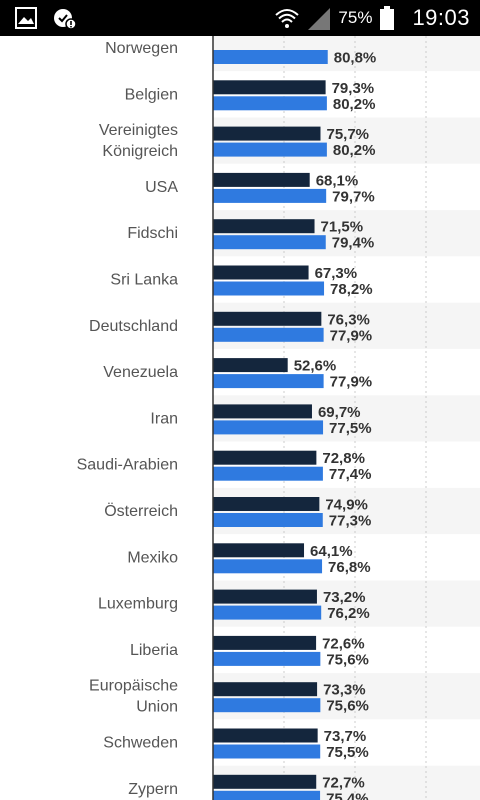 This screenshot has width=480, height=800. I want to click on battery-icon, so click(392, 18).